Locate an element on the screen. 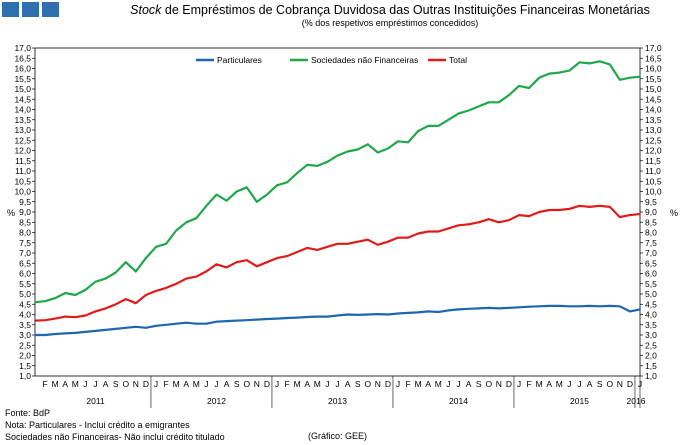 This screenshot has width=680, height=445. y-tick-label-left: 17,0 is located at coordinates (22, 48).